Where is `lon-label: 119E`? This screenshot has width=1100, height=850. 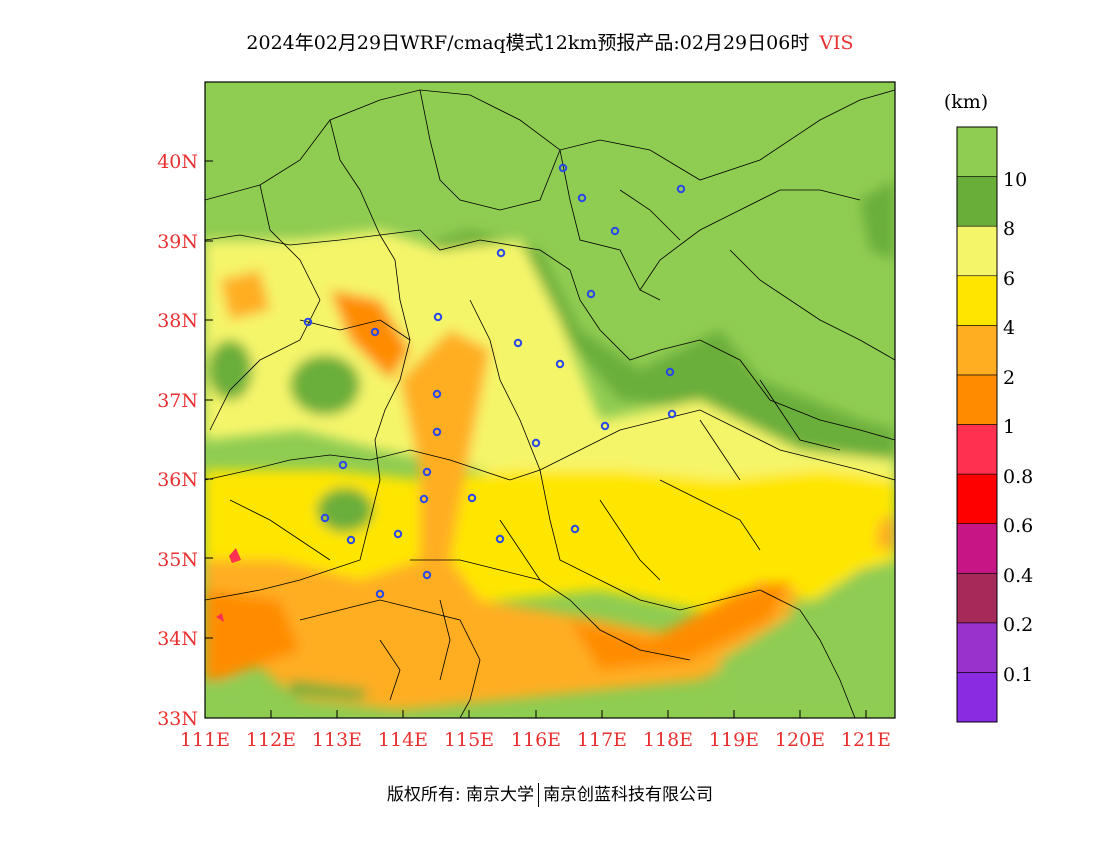
lon-label: 119E is located at coordinates (734, 740).